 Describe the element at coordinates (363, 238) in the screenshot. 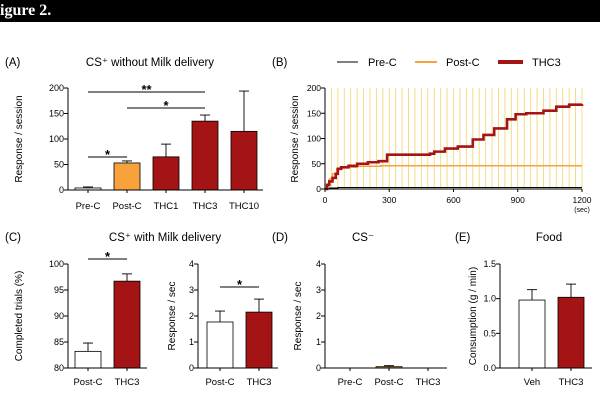

I see `chart-title-chart-4: CS⁻` at that location.